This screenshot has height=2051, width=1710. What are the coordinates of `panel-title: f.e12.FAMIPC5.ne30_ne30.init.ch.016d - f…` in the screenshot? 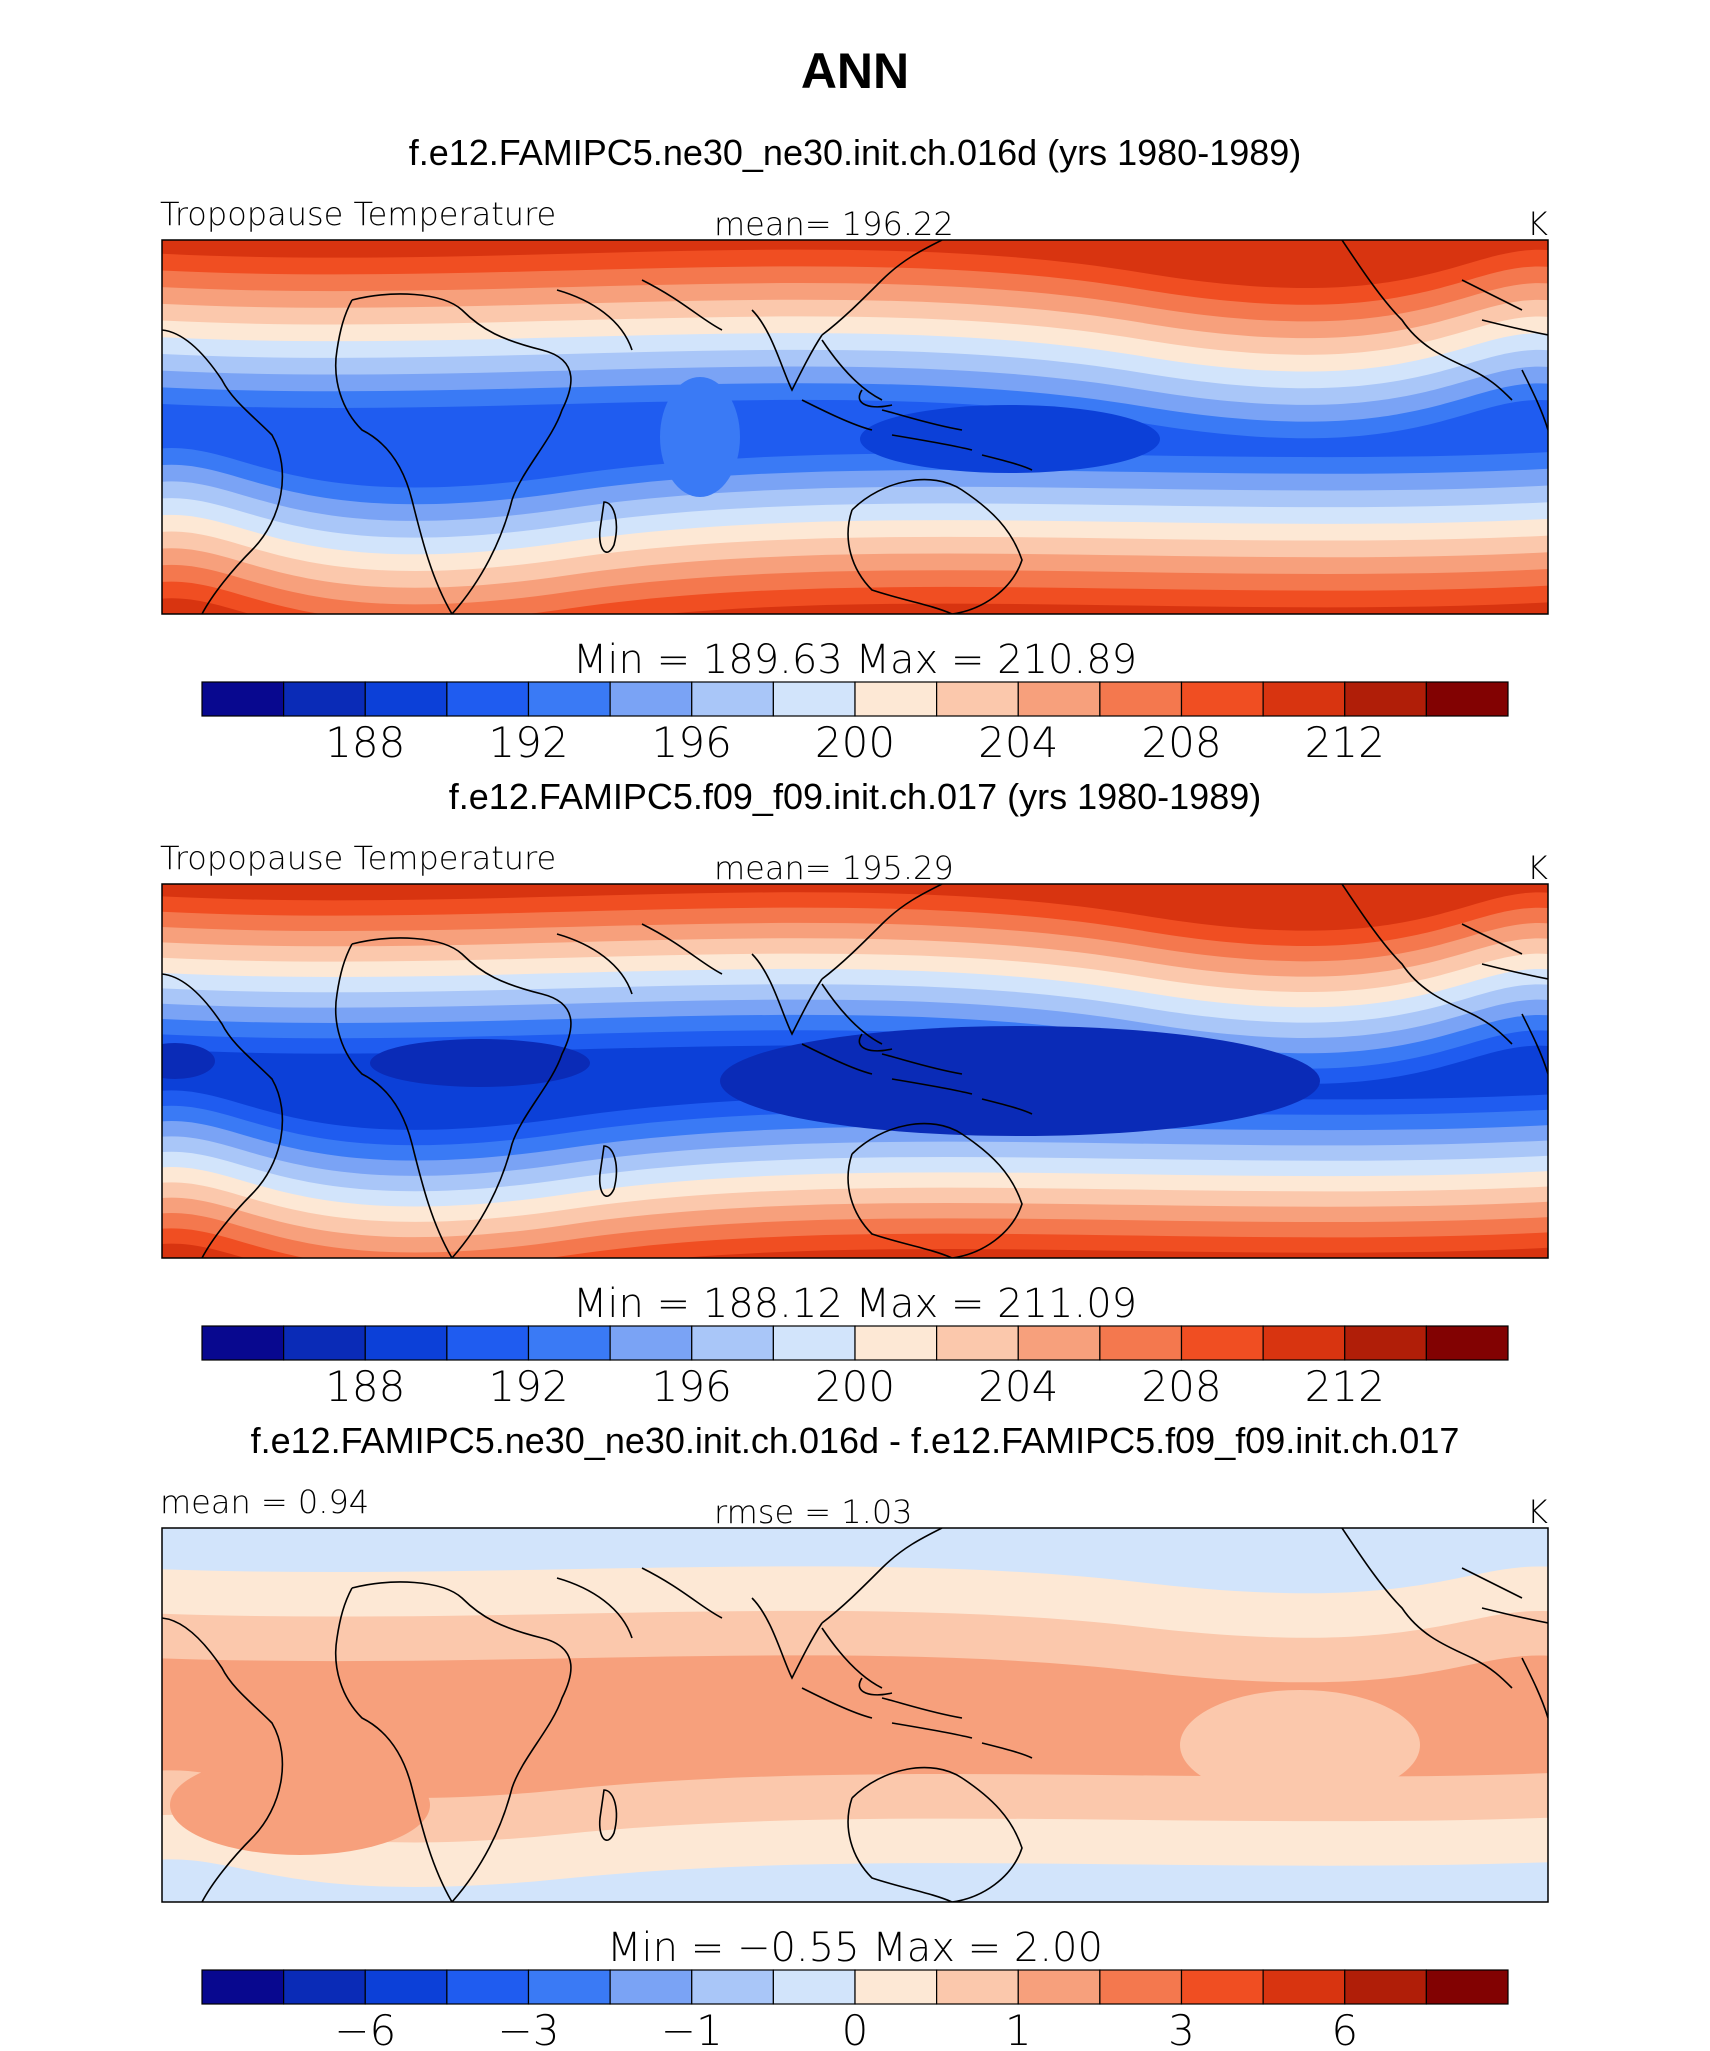 It's located at (855, 1440).